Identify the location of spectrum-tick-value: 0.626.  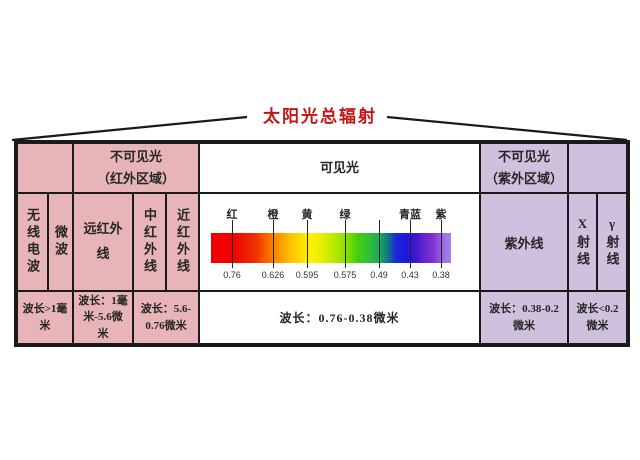
(273, 275).